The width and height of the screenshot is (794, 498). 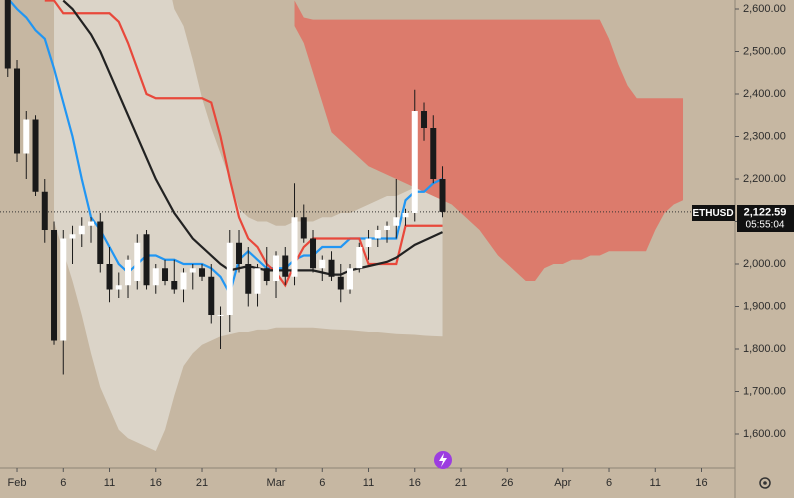 What do you see at coordinates (764, 349) in the screenshot?
I see `y-tick-label: 1,800.00` at bounding box center [764, 349].